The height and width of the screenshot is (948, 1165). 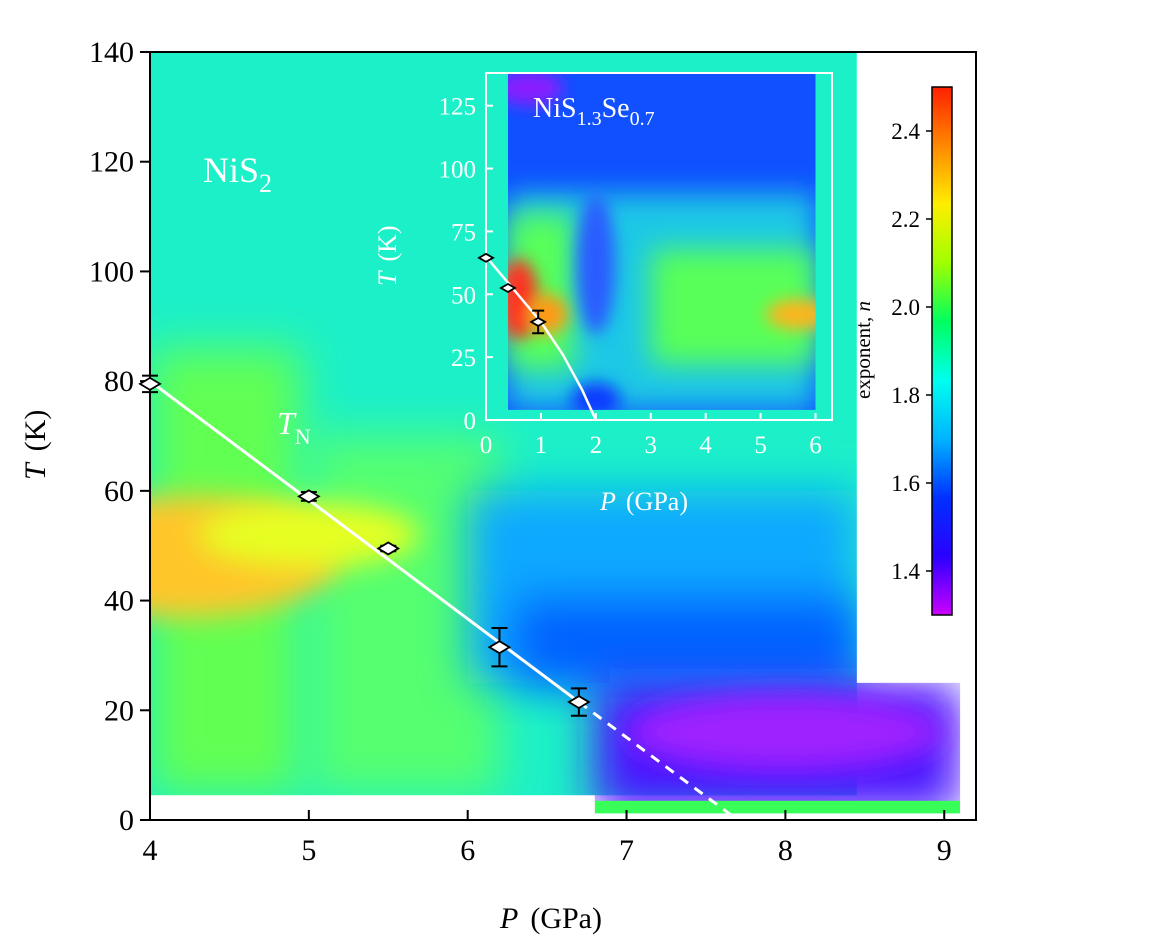 What do you see at coordinates (35, 445) in the screenshot?
I see `y-axis-label: T(K)` at bounding box center [35, 445].